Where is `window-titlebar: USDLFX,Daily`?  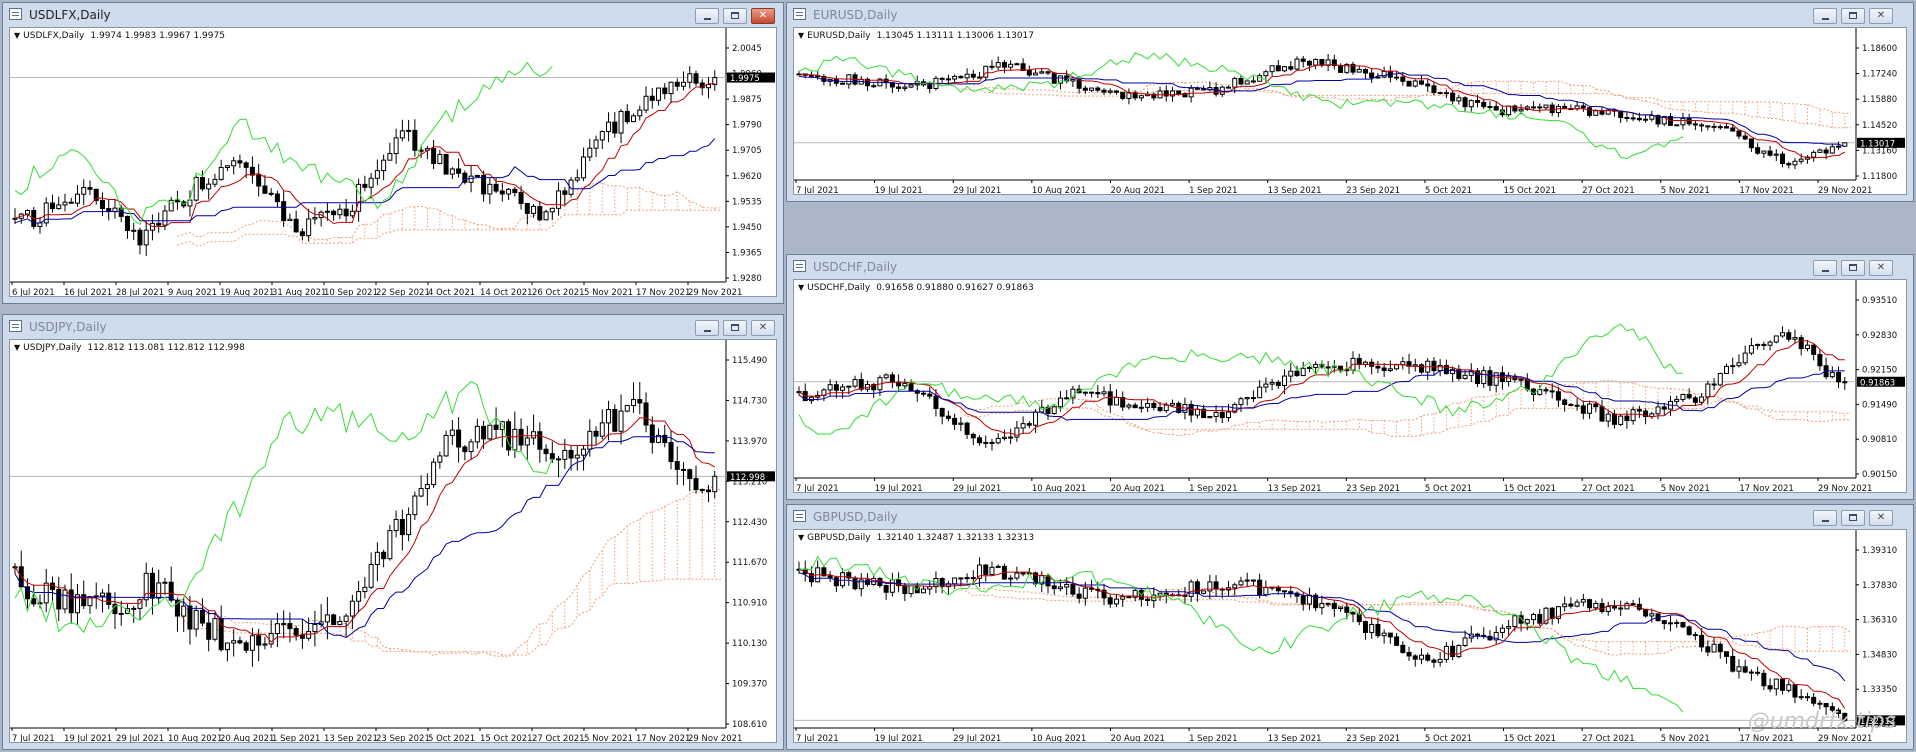
window-titlebar: USDLFX,Daily is located at coordinates (393, 15).